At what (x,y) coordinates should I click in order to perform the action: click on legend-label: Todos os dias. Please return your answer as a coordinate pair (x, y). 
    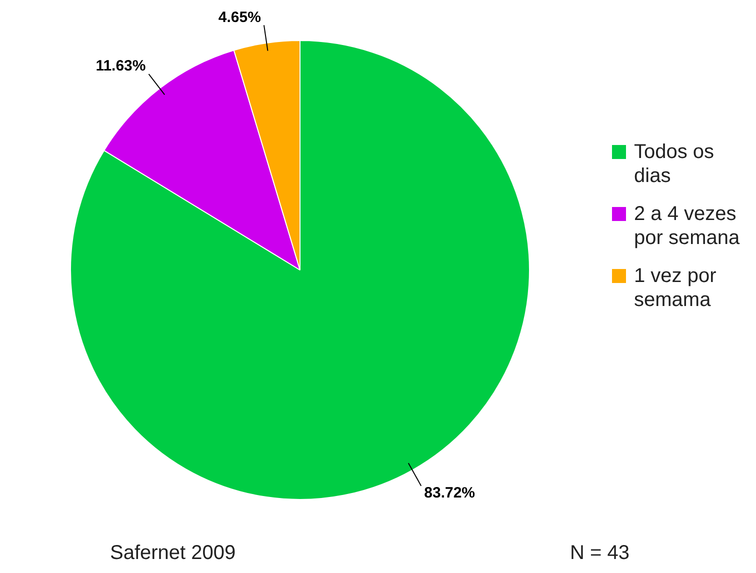
    Looking at the image, I should click on (675, 164).